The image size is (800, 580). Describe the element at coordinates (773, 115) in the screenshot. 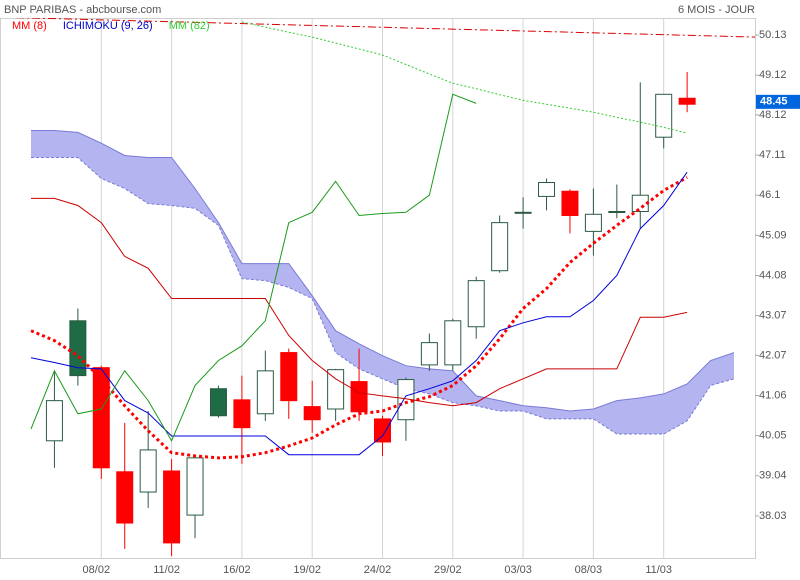

I see `y-tick-label: 48.12` at that location.